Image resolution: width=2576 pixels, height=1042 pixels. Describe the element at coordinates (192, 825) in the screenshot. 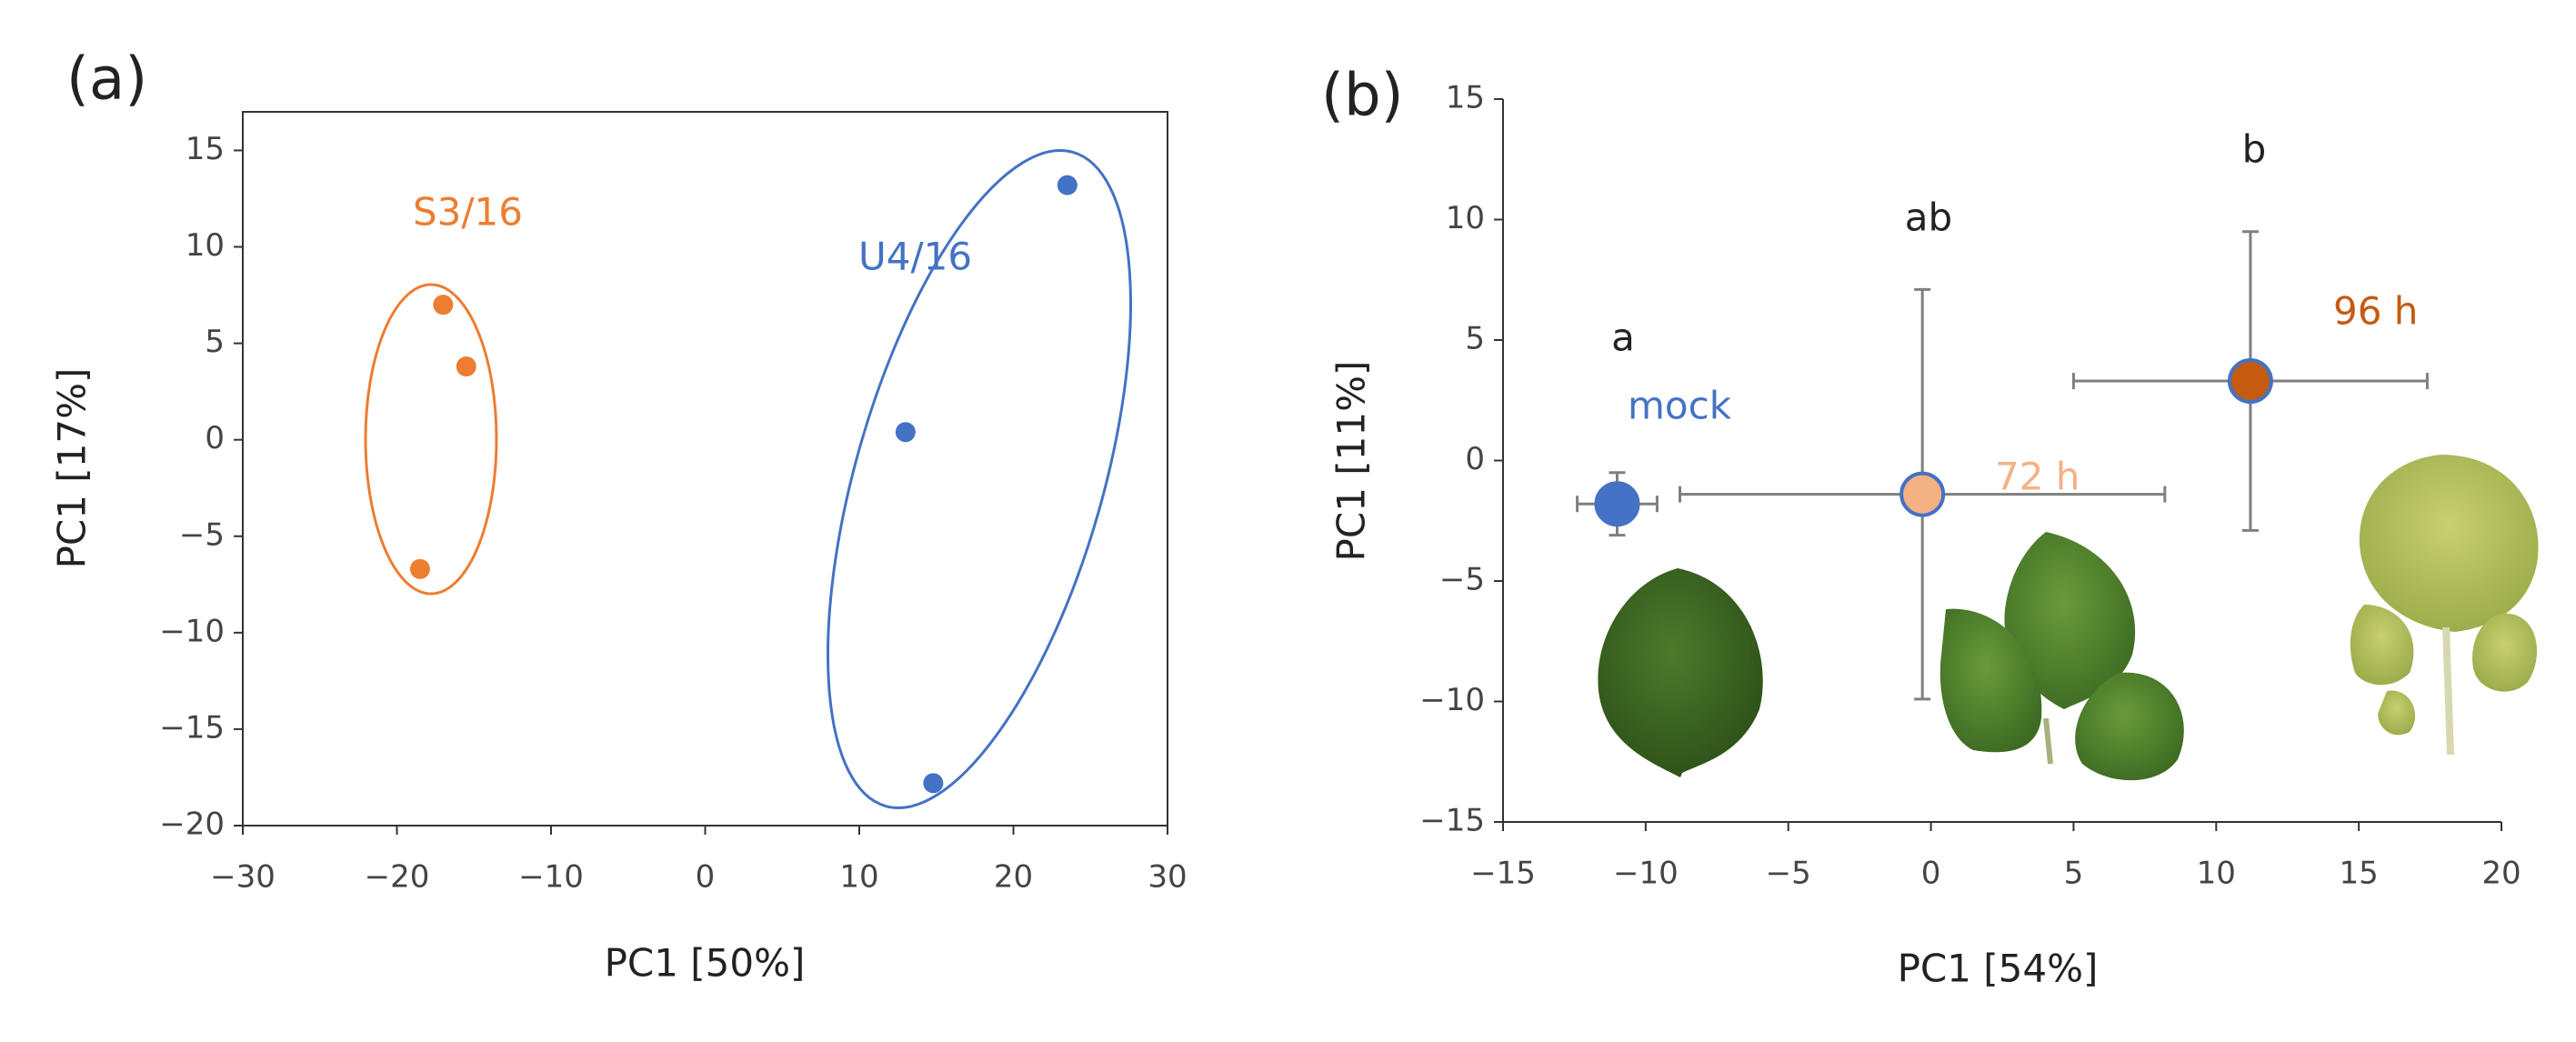

I see `y-tick-label: −20` at that location.